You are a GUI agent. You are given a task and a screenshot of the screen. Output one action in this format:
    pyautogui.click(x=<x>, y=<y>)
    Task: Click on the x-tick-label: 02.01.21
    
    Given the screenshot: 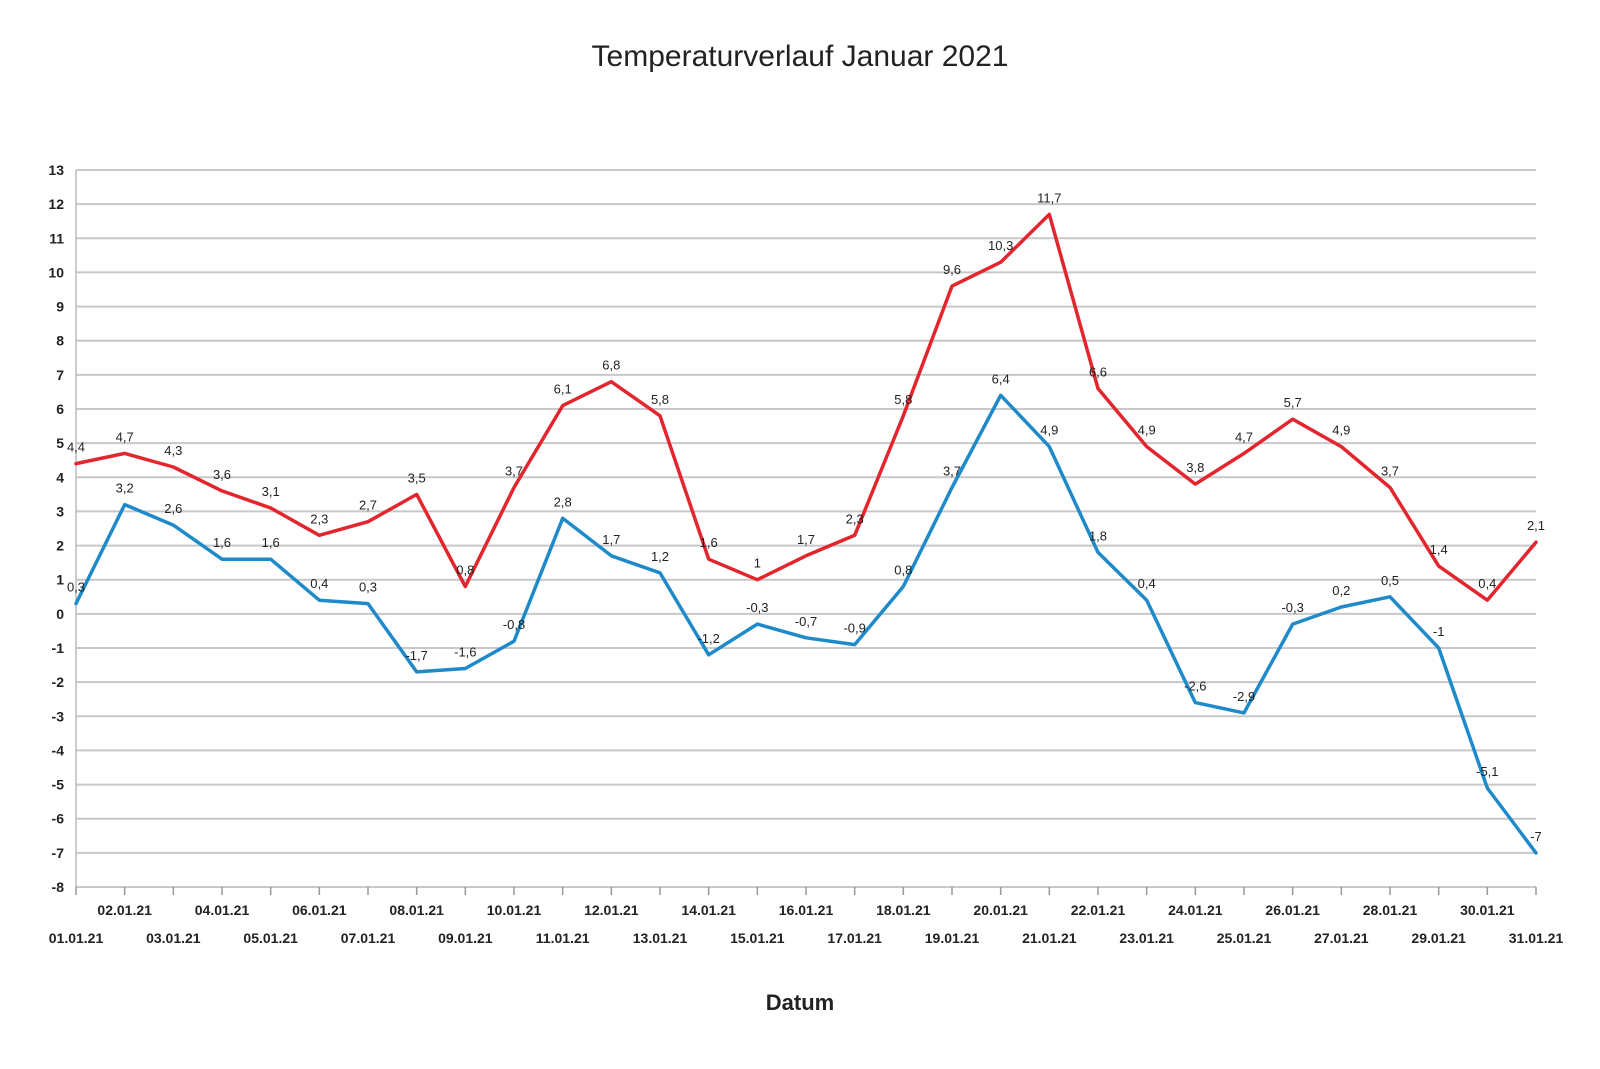 What is the action you would take?
    pyautogui.click(x=124, y=910)
    